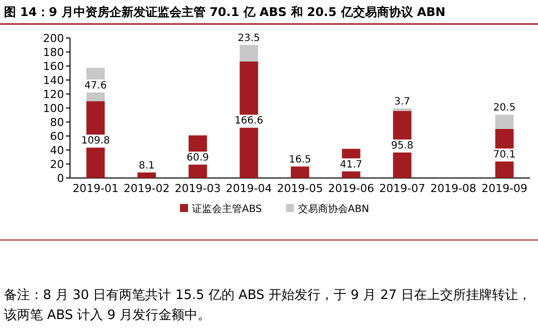 This screenshot has height=330, width=538. Describe the element at coordinates (268, 306) in the screenshot. I see `text: 备注：8 月 30 日有两笔共计 15.5 亿的 ABS 开始发行，于 9 月 27 日在上交所挂牌转让，该两笔 ABS 计入 9 月发行金额中。` at that location.